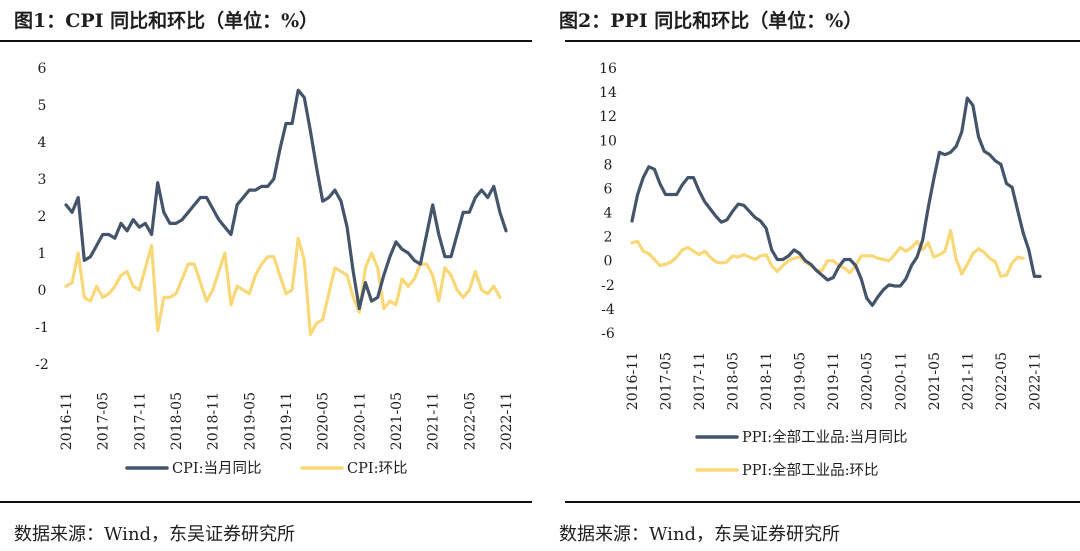 The image size is (1080, 551). I want to click on y-tick-label: 14, so click(608, 93).